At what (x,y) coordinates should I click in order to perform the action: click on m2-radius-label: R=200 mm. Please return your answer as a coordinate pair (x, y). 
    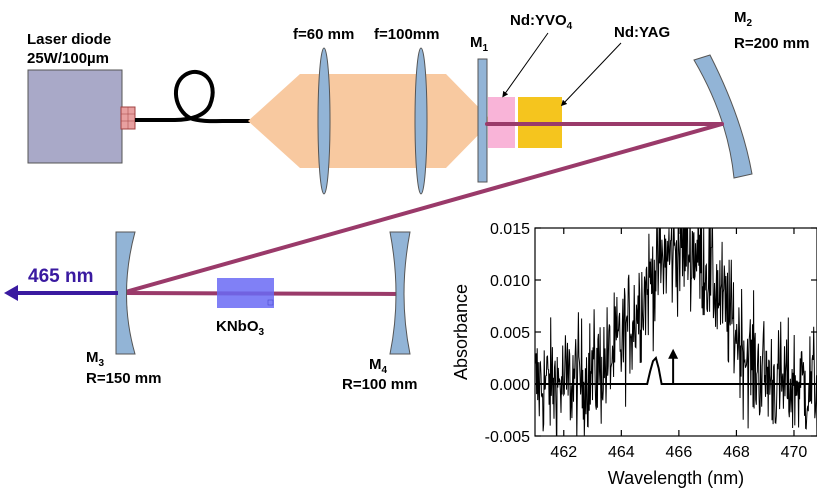
    Looking at the image, I should click on (771, 43).